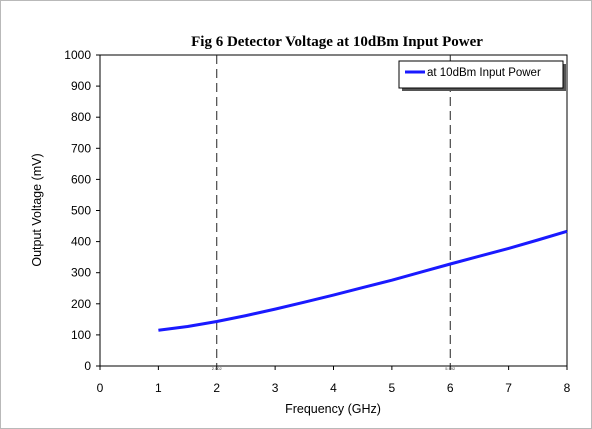 This screenshot has height=429, width=592. What do you see at coordinates (81, 117) in the screenshot?
I see `y-tick-label: 800` at bounding box center [81, 117].